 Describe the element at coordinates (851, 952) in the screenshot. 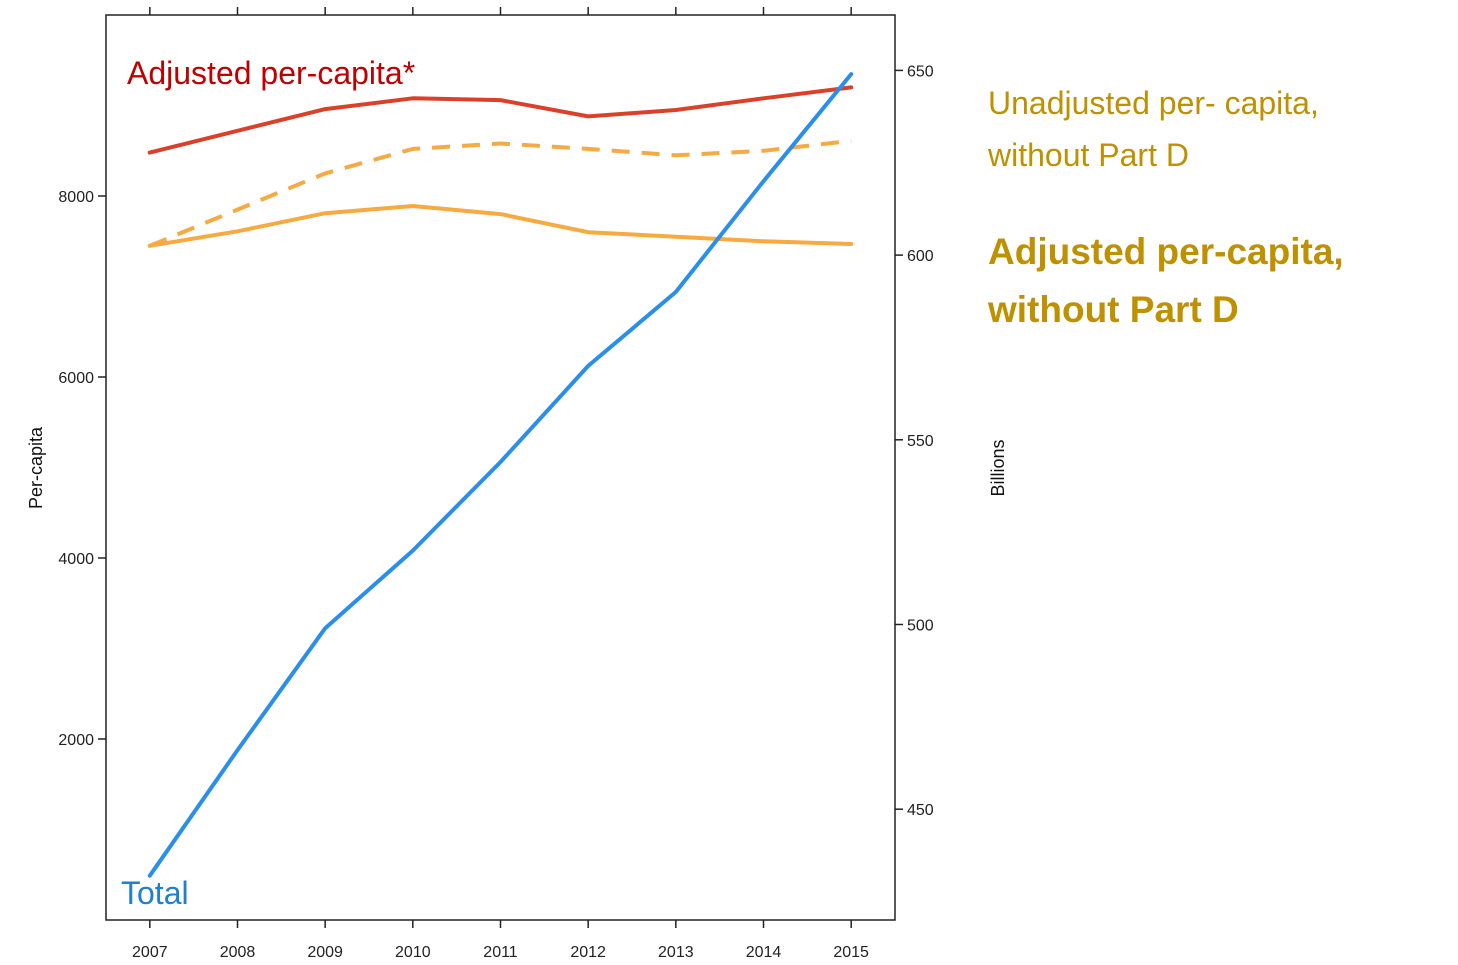

I see `x-tick-label: 2015` at that location.